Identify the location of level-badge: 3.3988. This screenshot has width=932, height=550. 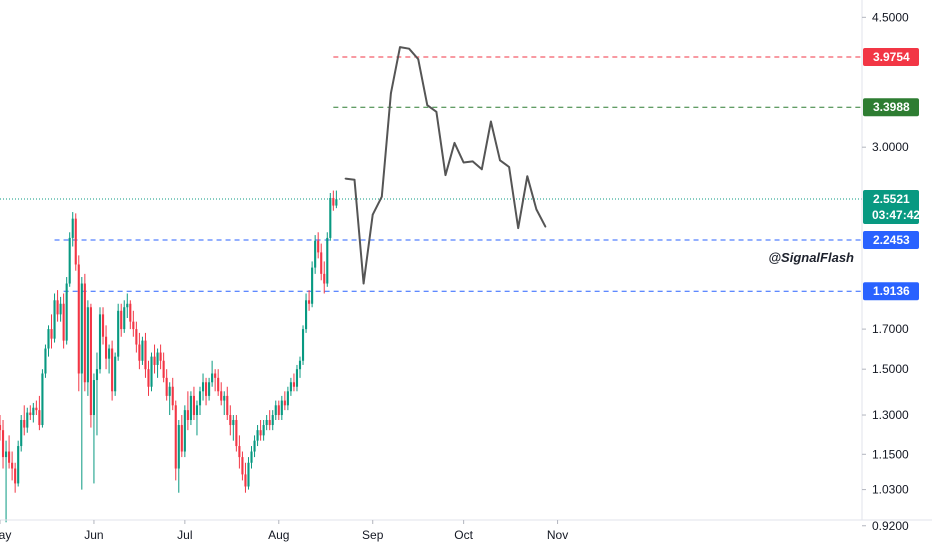
(891, 107).